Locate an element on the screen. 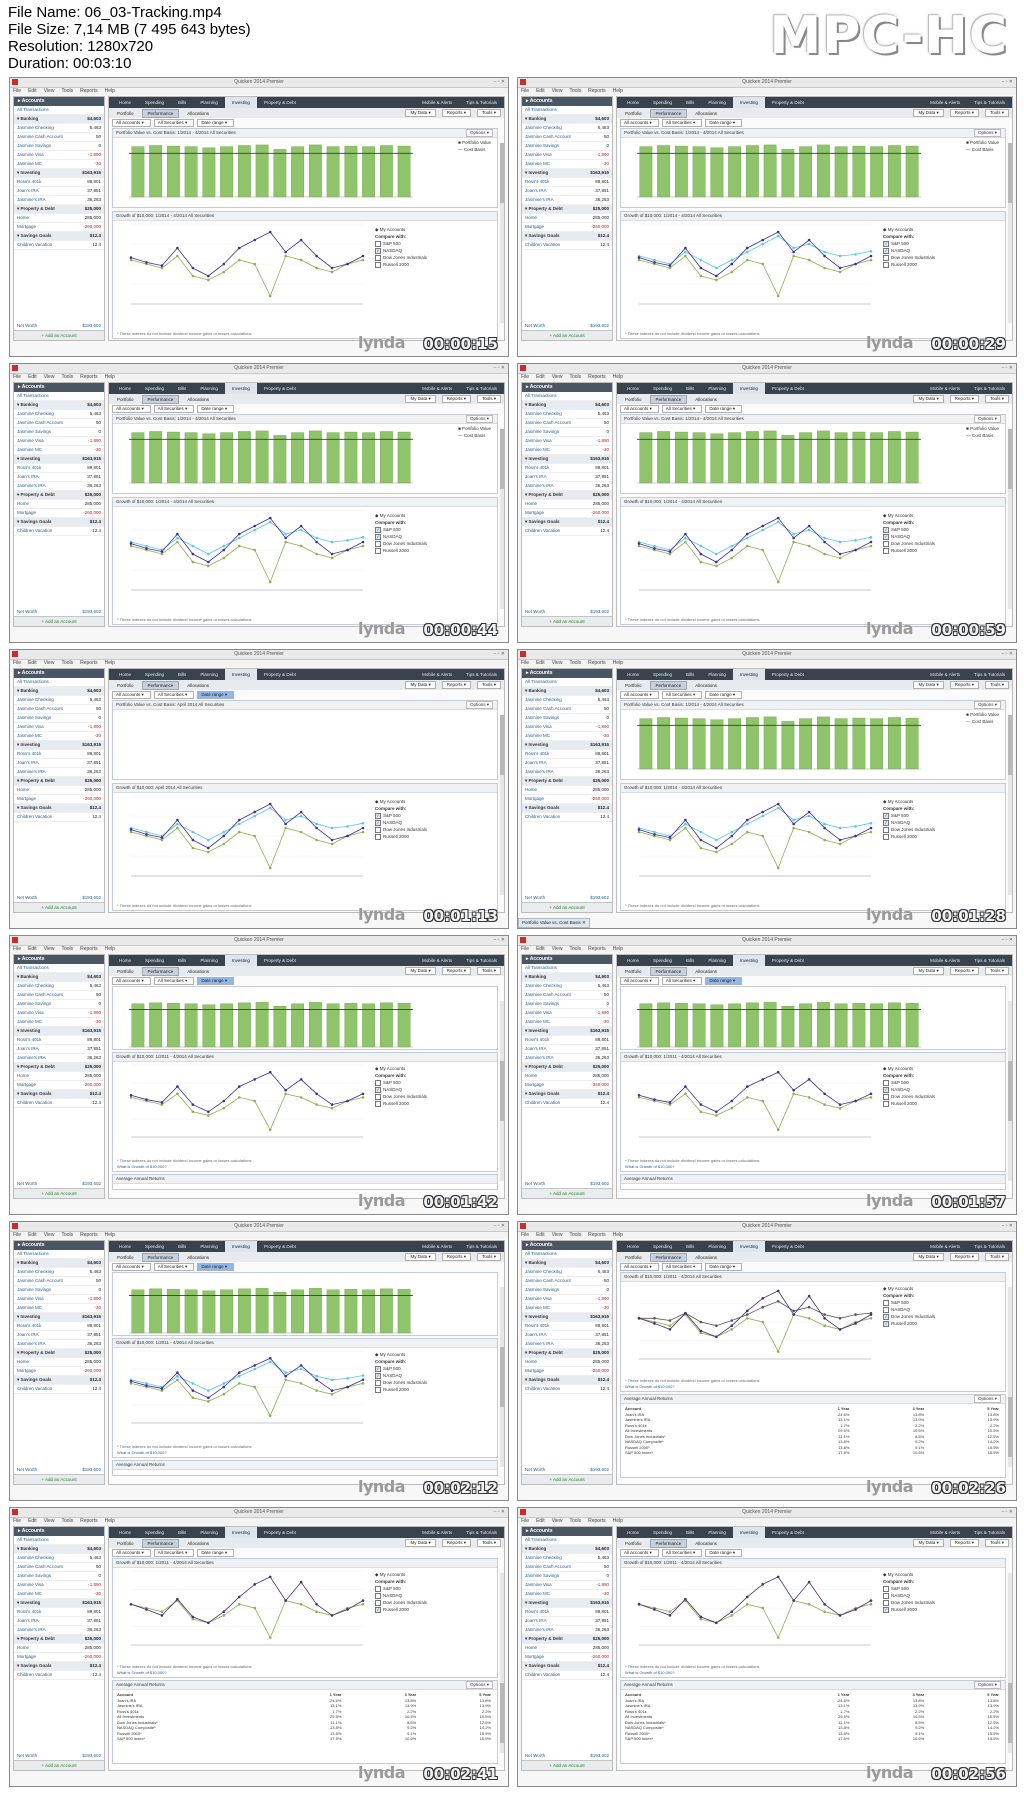 This screenshot has height=1798, width=1024. sidebar-account-row: Jasmine Visa -1,890 is located at coordinates (59, 441).